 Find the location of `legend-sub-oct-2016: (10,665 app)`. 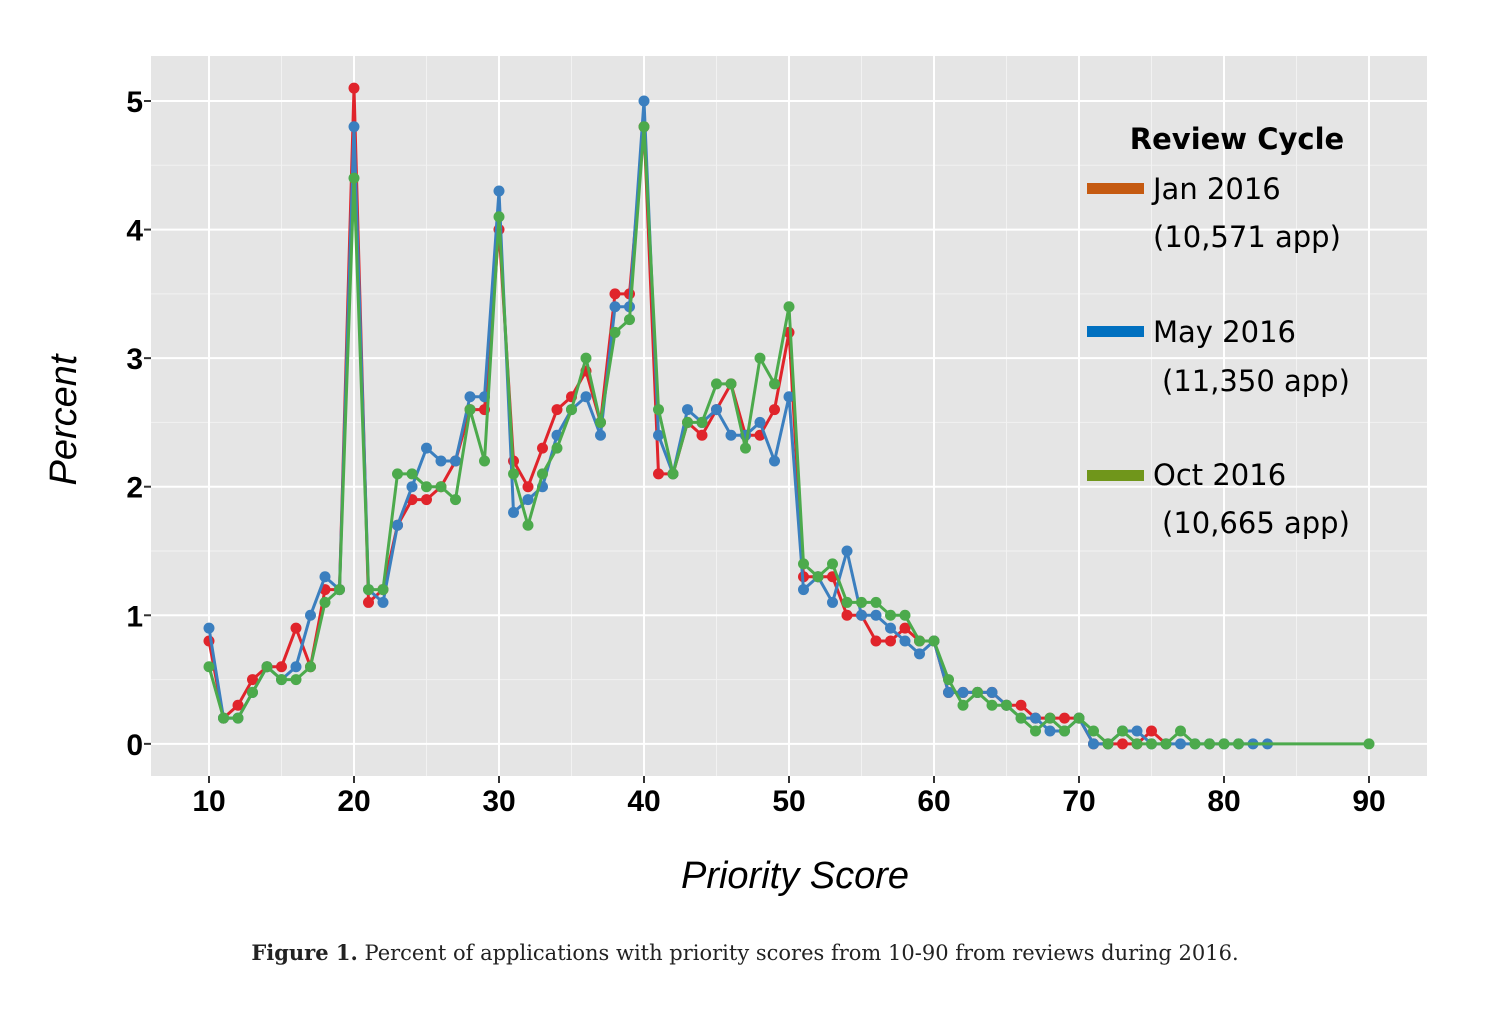

legend-sub-oct-2016: (10,665 app) is located at coordinates (1256, 523).